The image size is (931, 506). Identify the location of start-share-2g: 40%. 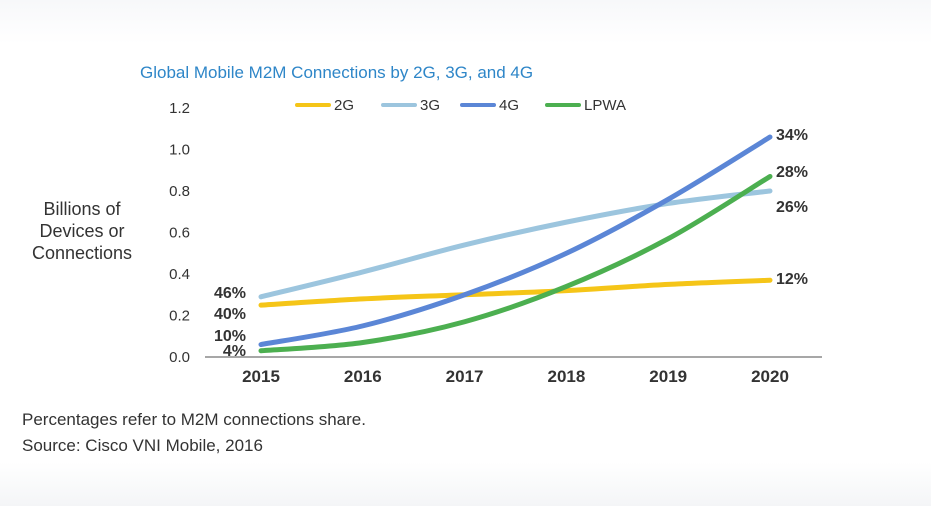
(230, 314).